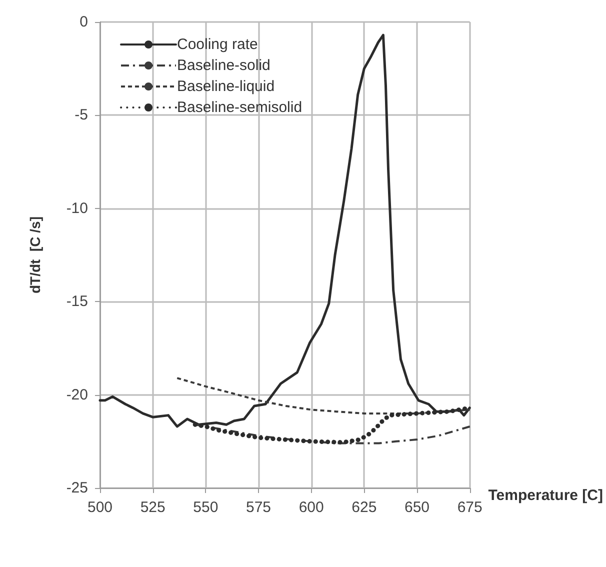 The width and height of the screenshot is (606, 567). Describe the element at coordinates (364, 507) in the screenshot. I see `x-tick-label: 625` at that location.